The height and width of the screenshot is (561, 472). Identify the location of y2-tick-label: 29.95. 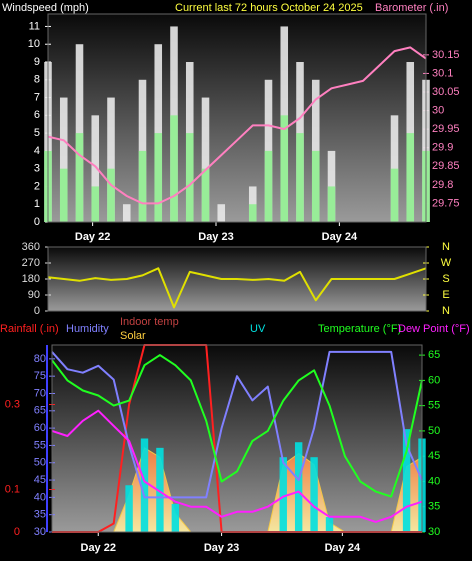
(446, 129).